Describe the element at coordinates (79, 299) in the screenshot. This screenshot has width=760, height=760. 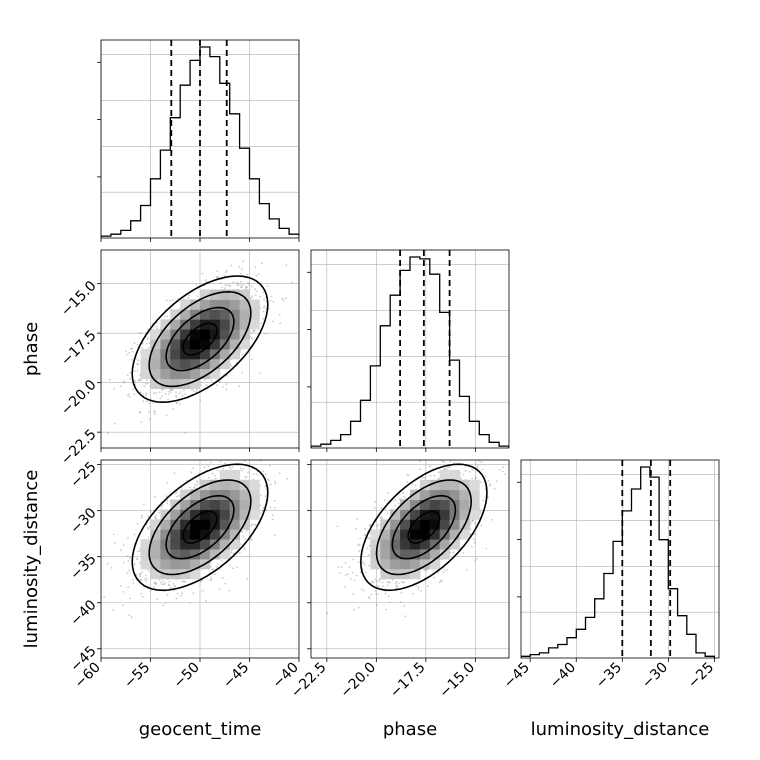
I see `ytick-label-phase-3: −15.0` at that location.